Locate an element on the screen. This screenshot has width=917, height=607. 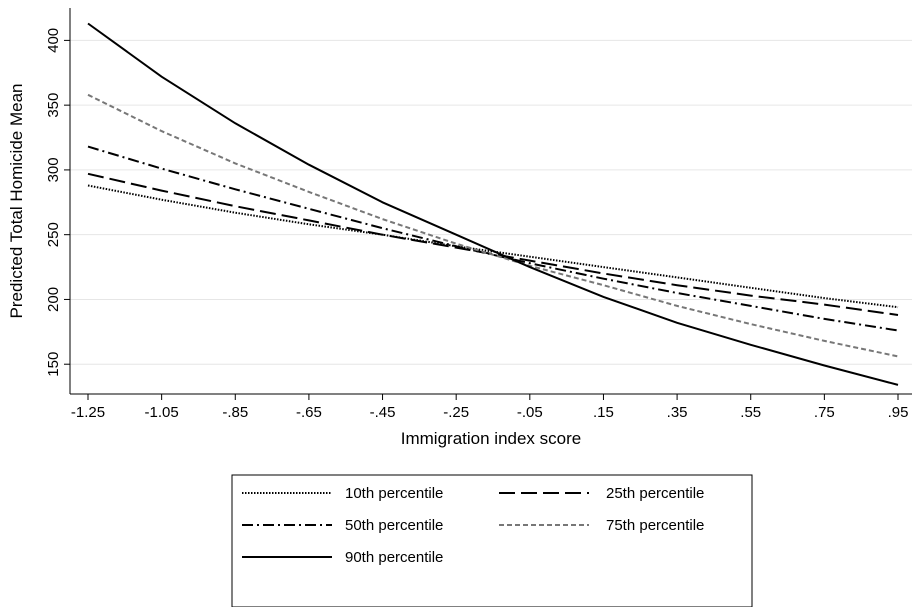
x-tick-label: -.45 is located at coordinates (383, 412).